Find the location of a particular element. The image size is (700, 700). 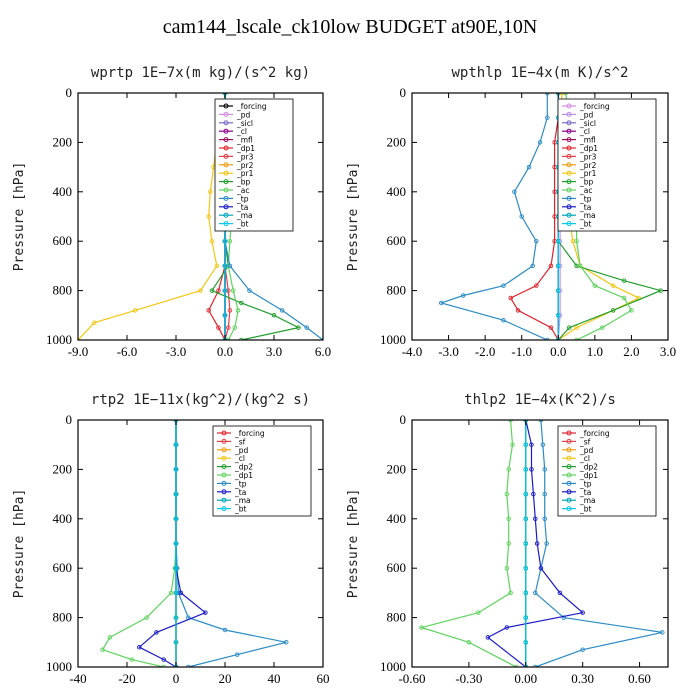

legend-label: _dp1 is located at coordinates (588, 475).